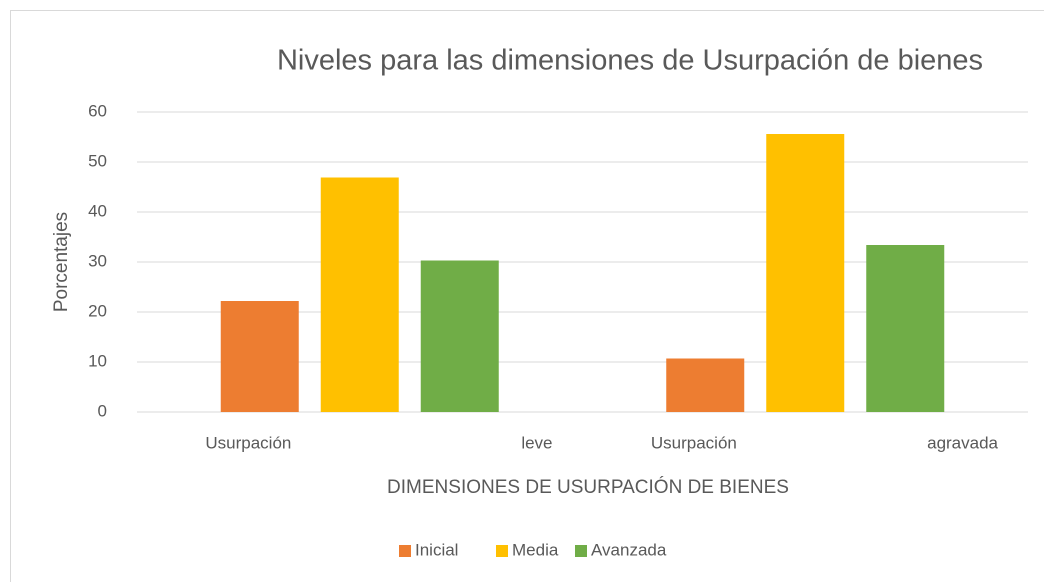  Describe the element at coordinates (97, 260) in the screenshot. I see `y-tick-label: 30` at that location.